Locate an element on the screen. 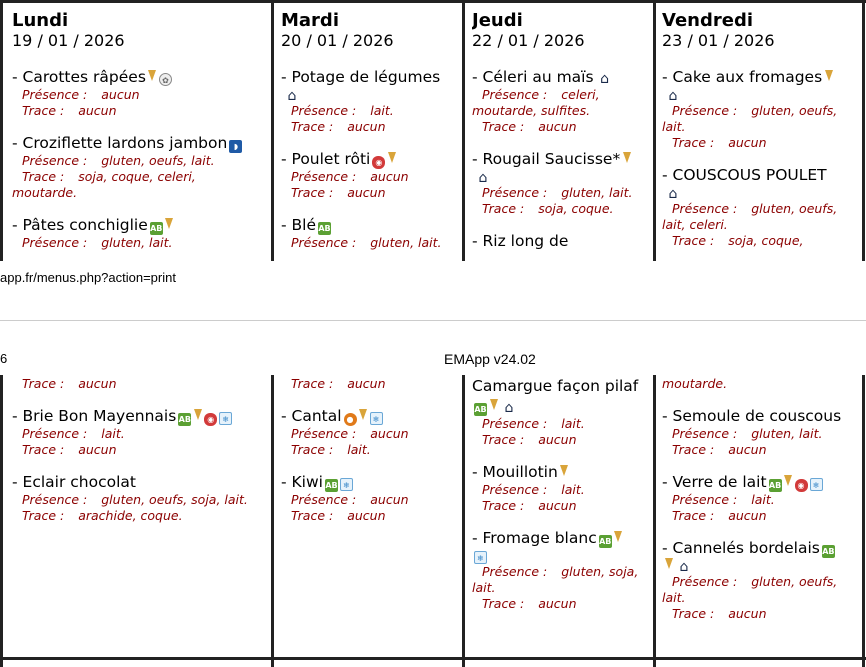 The width and height of the screenshot is (866, 667). red-icon: ◉ is located at coordinates (379, 162).